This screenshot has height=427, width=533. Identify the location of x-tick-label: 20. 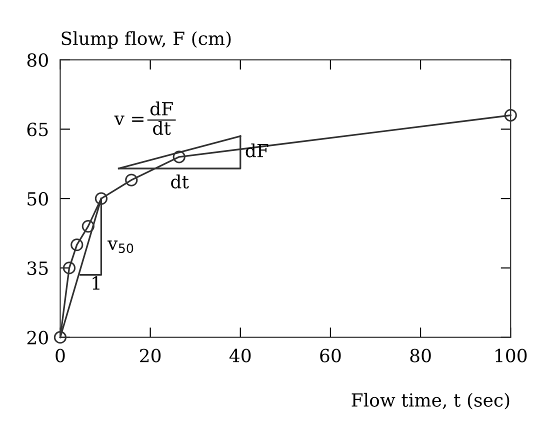
(150, 355).